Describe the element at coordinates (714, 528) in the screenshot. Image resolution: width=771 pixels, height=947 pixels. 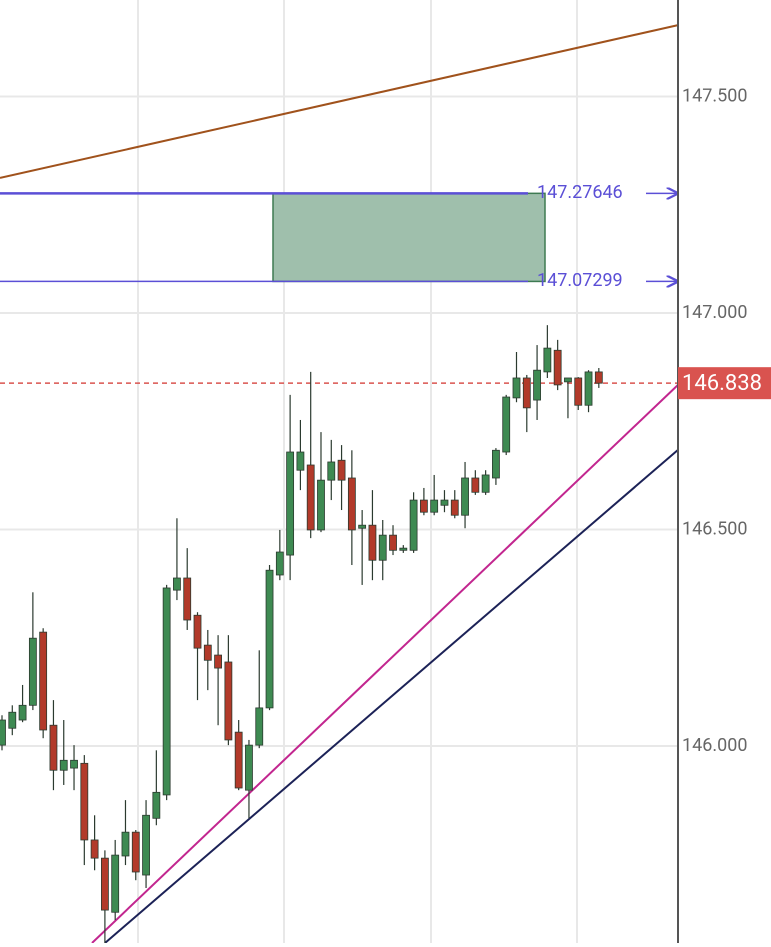
I see `y-tick-label: 146.500` at that location.